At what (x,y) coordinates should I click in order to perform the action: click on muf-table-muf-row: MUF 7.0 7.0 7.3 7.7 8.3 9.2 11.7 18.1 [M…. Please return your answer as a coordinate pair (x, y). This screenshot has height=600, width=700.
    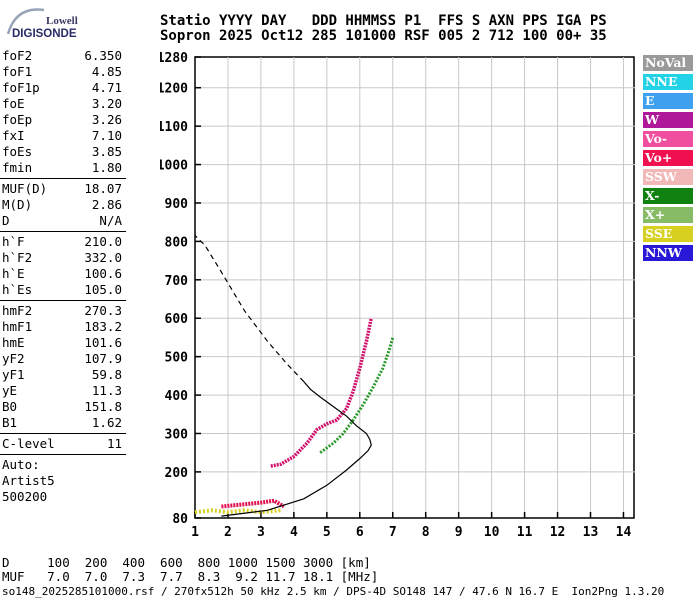
    Looking at the image, I should click on (190, 576).